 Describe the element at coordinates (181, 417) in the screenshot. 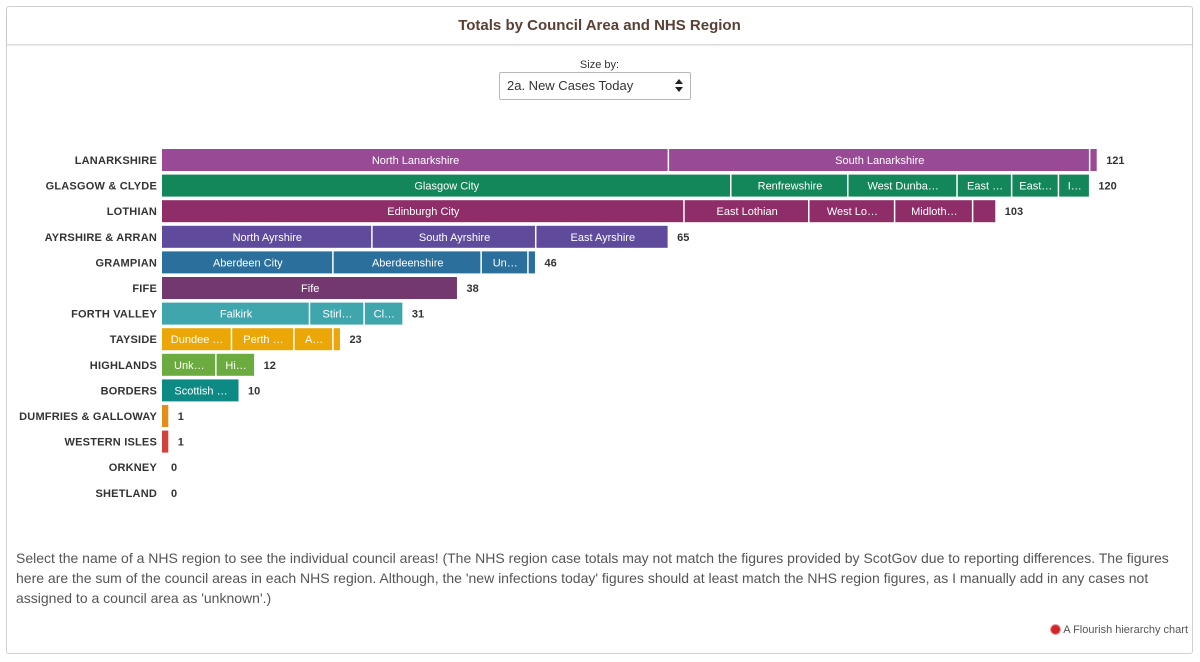

I see `region-total: 1` at that location.